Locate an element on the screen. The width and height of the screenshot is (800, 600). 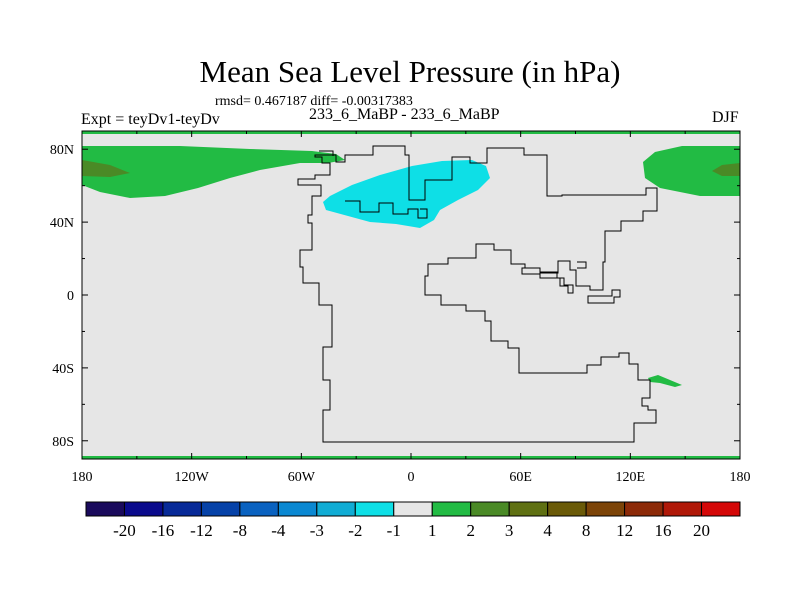
colorbar-label: -16 is located at coordinates (163, 530).